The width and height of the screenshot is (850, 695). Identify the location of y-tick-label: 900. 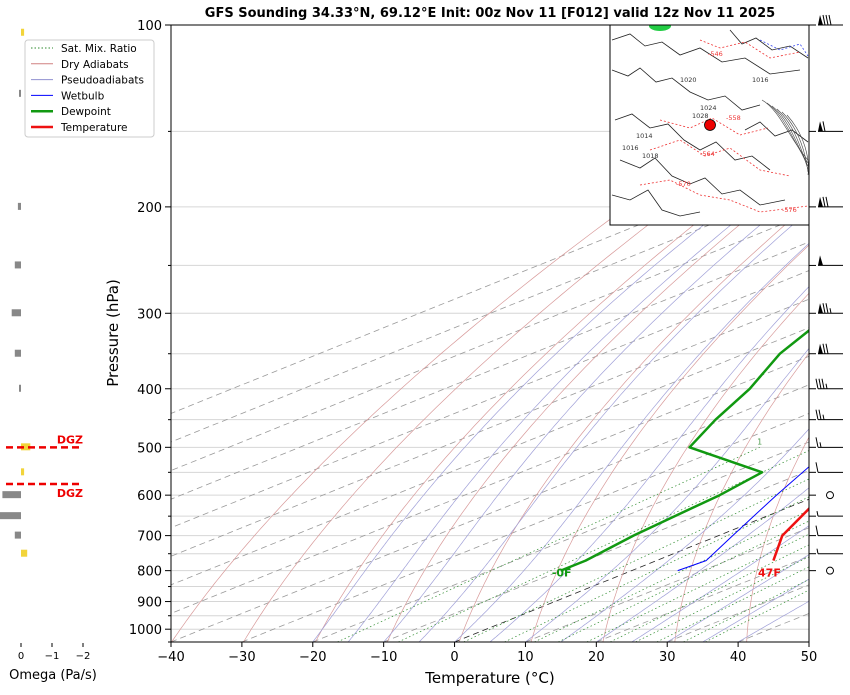
(149, 603).